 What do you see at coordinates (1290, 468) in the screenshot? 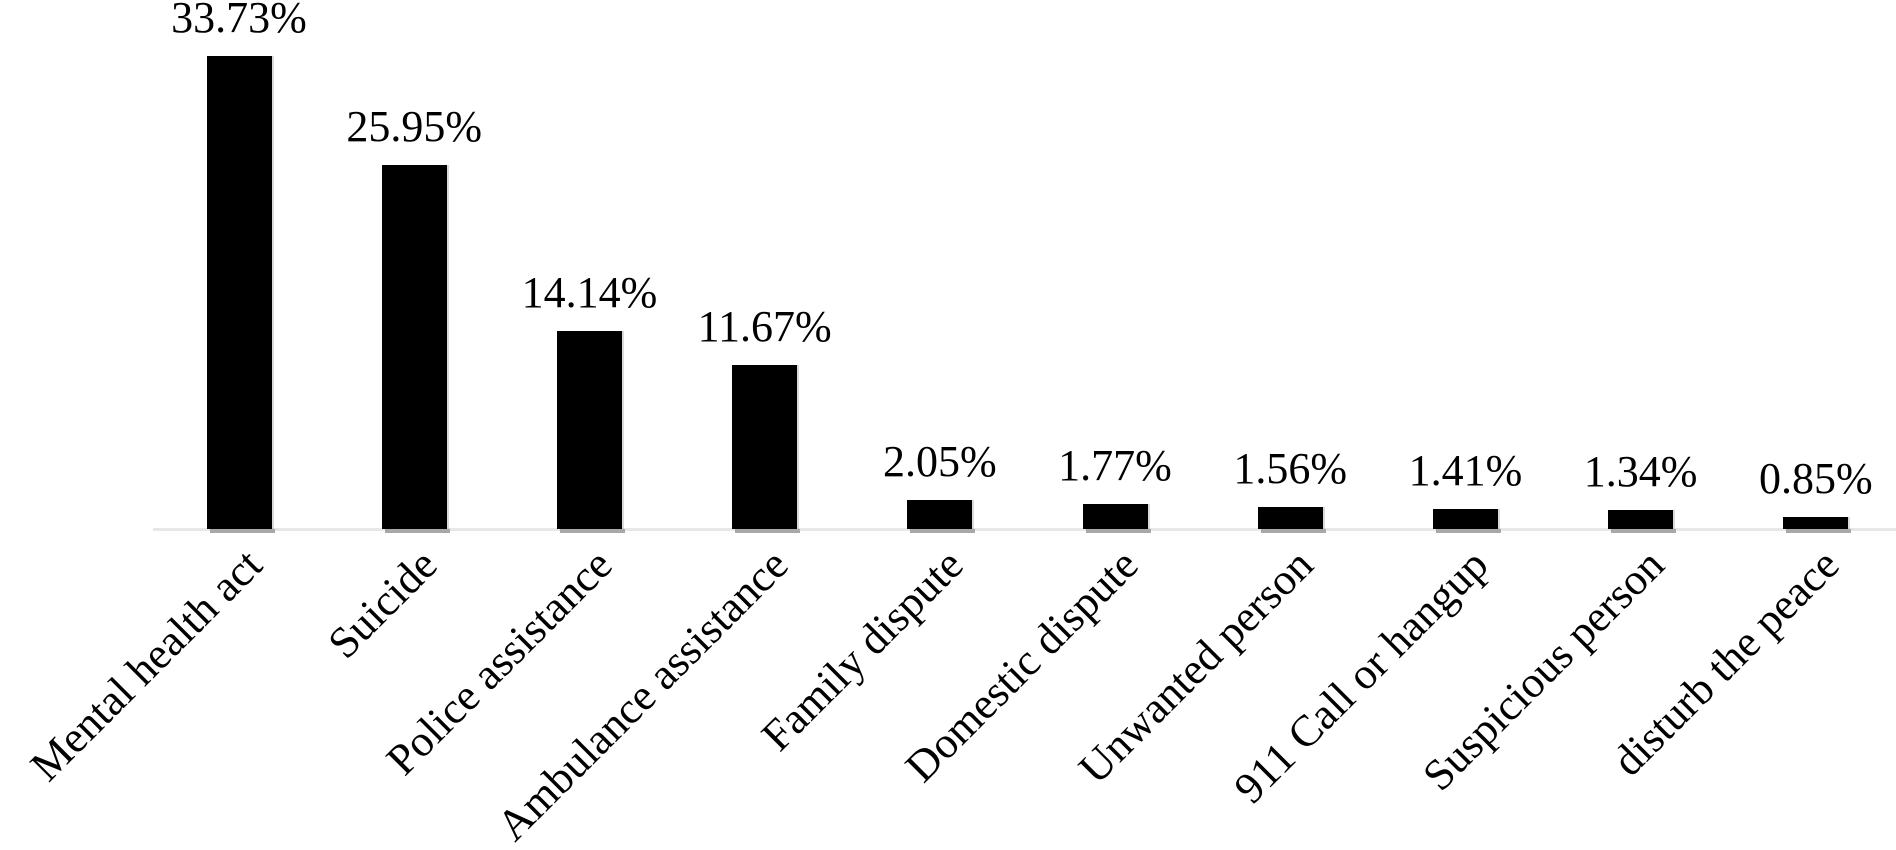
I see `bar-value-label: 1.56%` at bounding box center [1290, 468].